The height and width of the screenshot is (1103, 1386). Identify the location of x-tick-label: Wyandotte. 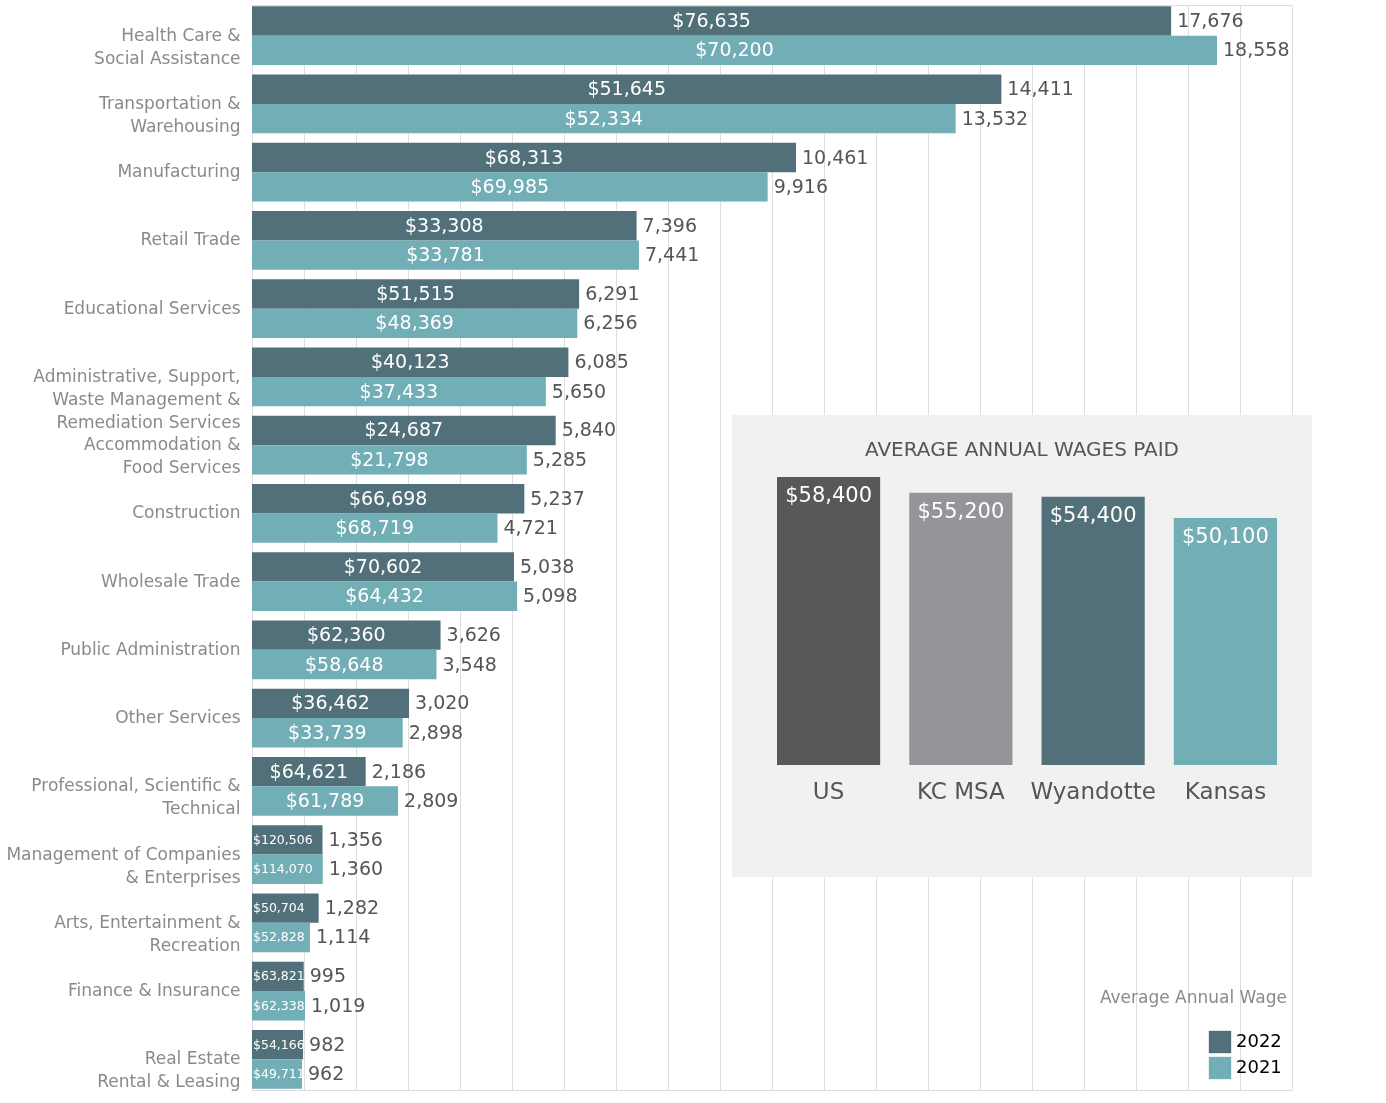
(1093, 791).